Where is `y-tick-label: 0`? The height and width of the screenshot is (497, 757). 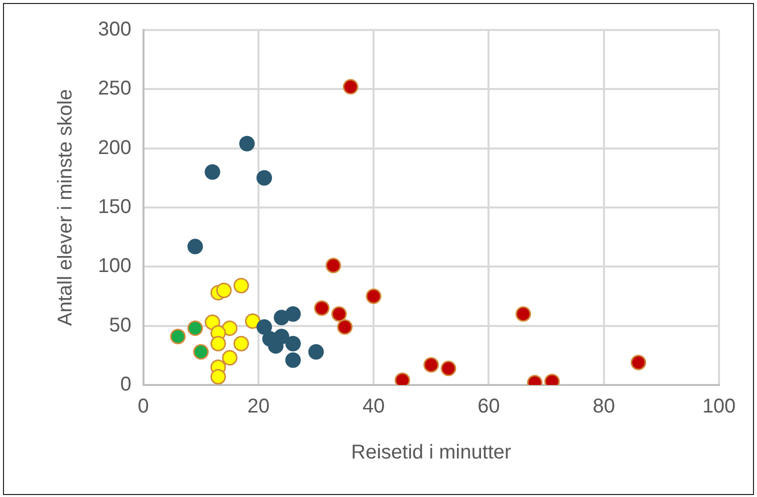 y-tick-label: 0 is located at coordinates (126, 385).